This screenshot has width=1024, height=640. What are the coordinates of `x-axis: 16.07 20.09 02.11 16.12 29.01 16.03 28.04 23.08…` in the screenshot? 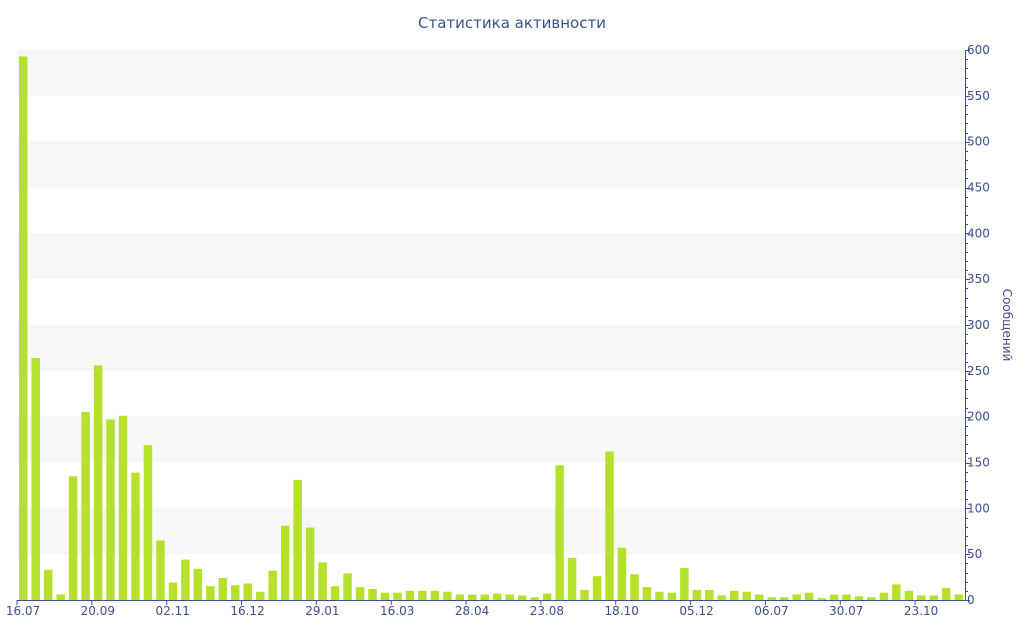 It's located at (485, 609).